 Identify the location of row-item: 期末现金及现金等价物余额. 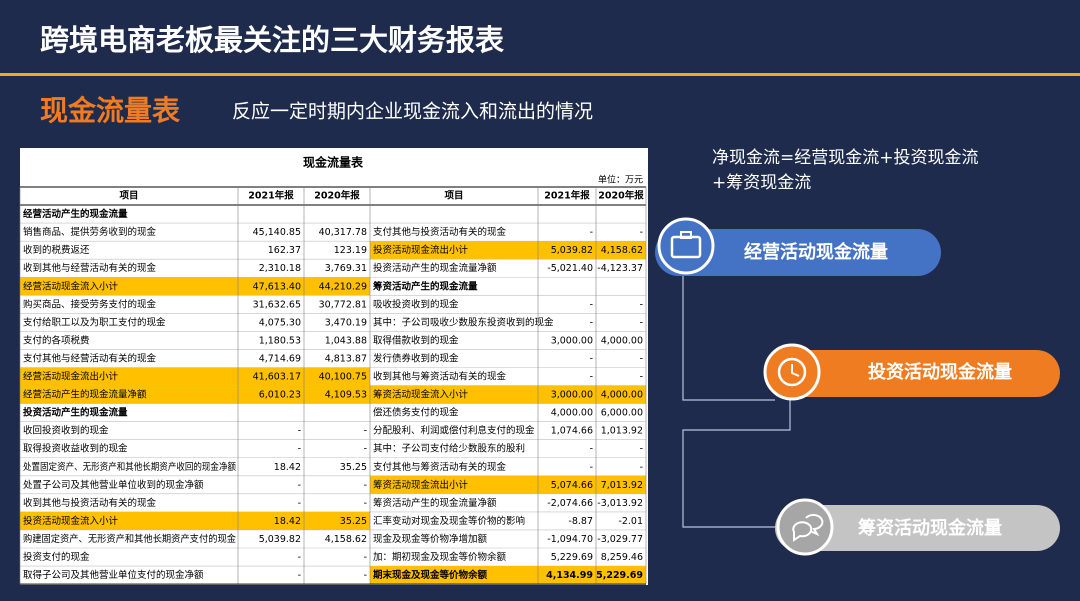
(430, 575).